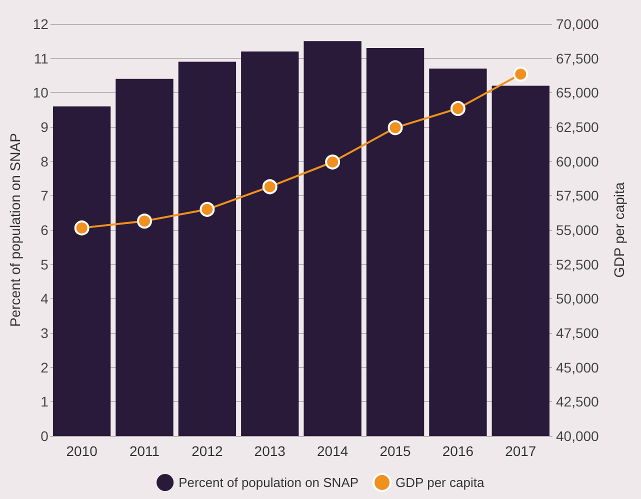 The height and width of the screenshot is (499, 641). Describe the element at coordinates (396, 451) in the screenshot. I see `x-tick-label: 2015` at that location.